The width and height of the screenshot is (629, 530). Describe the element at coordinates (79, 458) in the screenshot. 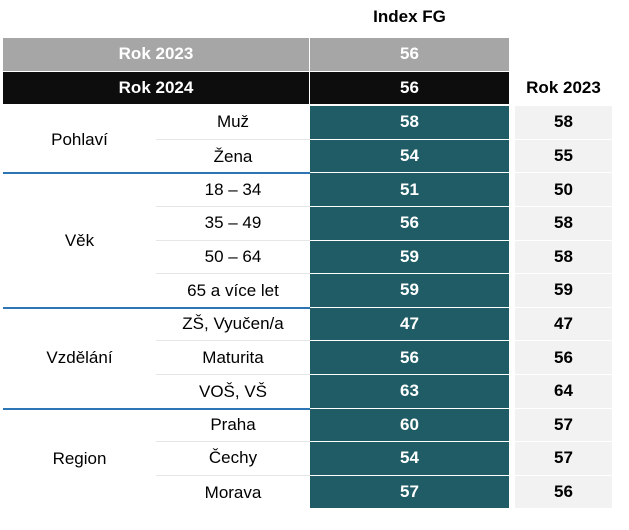

I see `group-label: Region` at that location.